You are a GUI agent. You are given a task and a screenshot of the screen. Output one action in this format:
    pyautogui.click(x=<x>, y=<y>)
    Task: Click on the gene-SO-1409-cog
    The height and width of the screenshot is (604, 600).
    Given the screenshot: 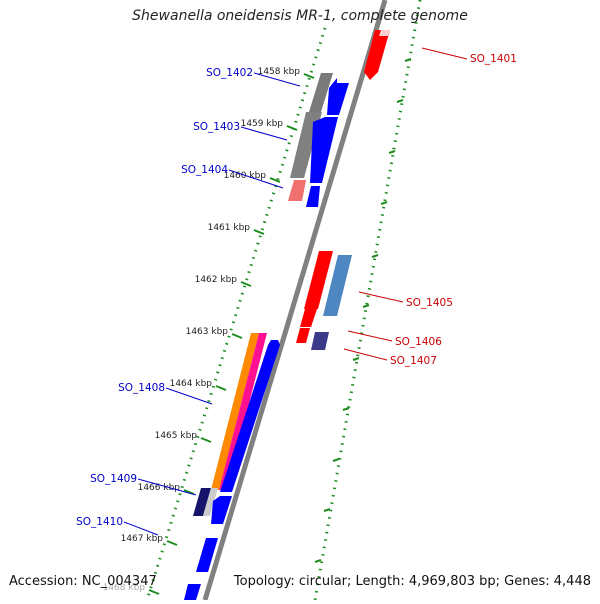 What is the action you would take?
    pyautogui.click(x=202, y=502)
    